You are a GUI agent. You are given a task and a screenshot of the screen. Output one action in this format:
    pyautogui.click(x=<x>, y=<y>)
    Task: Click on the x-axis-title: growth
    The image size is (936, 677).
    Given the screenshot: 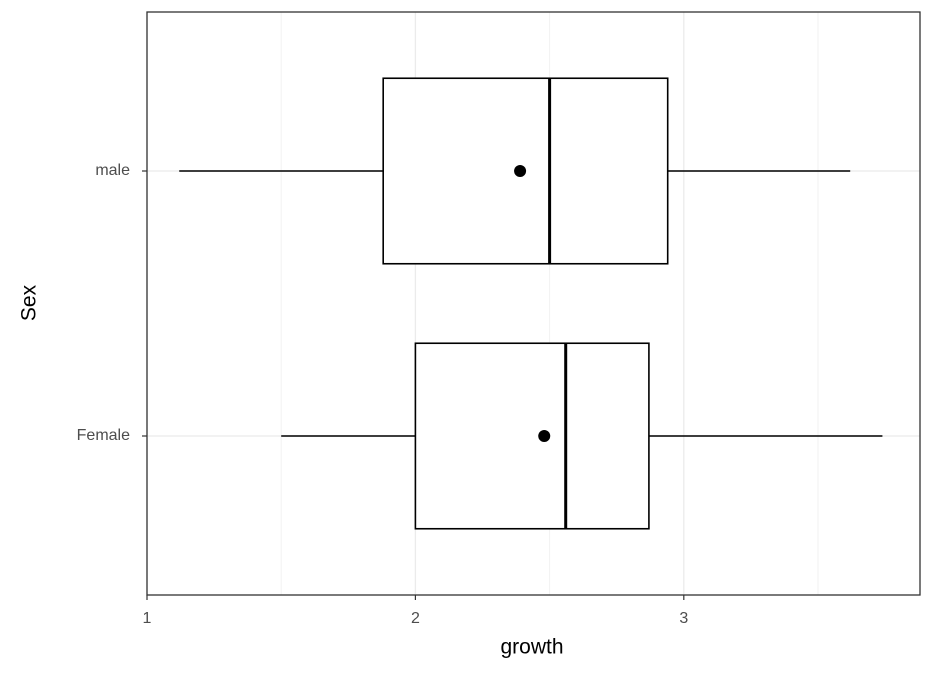 What is the action you would take?
    pyautogui.click(x=531, y=647)
    